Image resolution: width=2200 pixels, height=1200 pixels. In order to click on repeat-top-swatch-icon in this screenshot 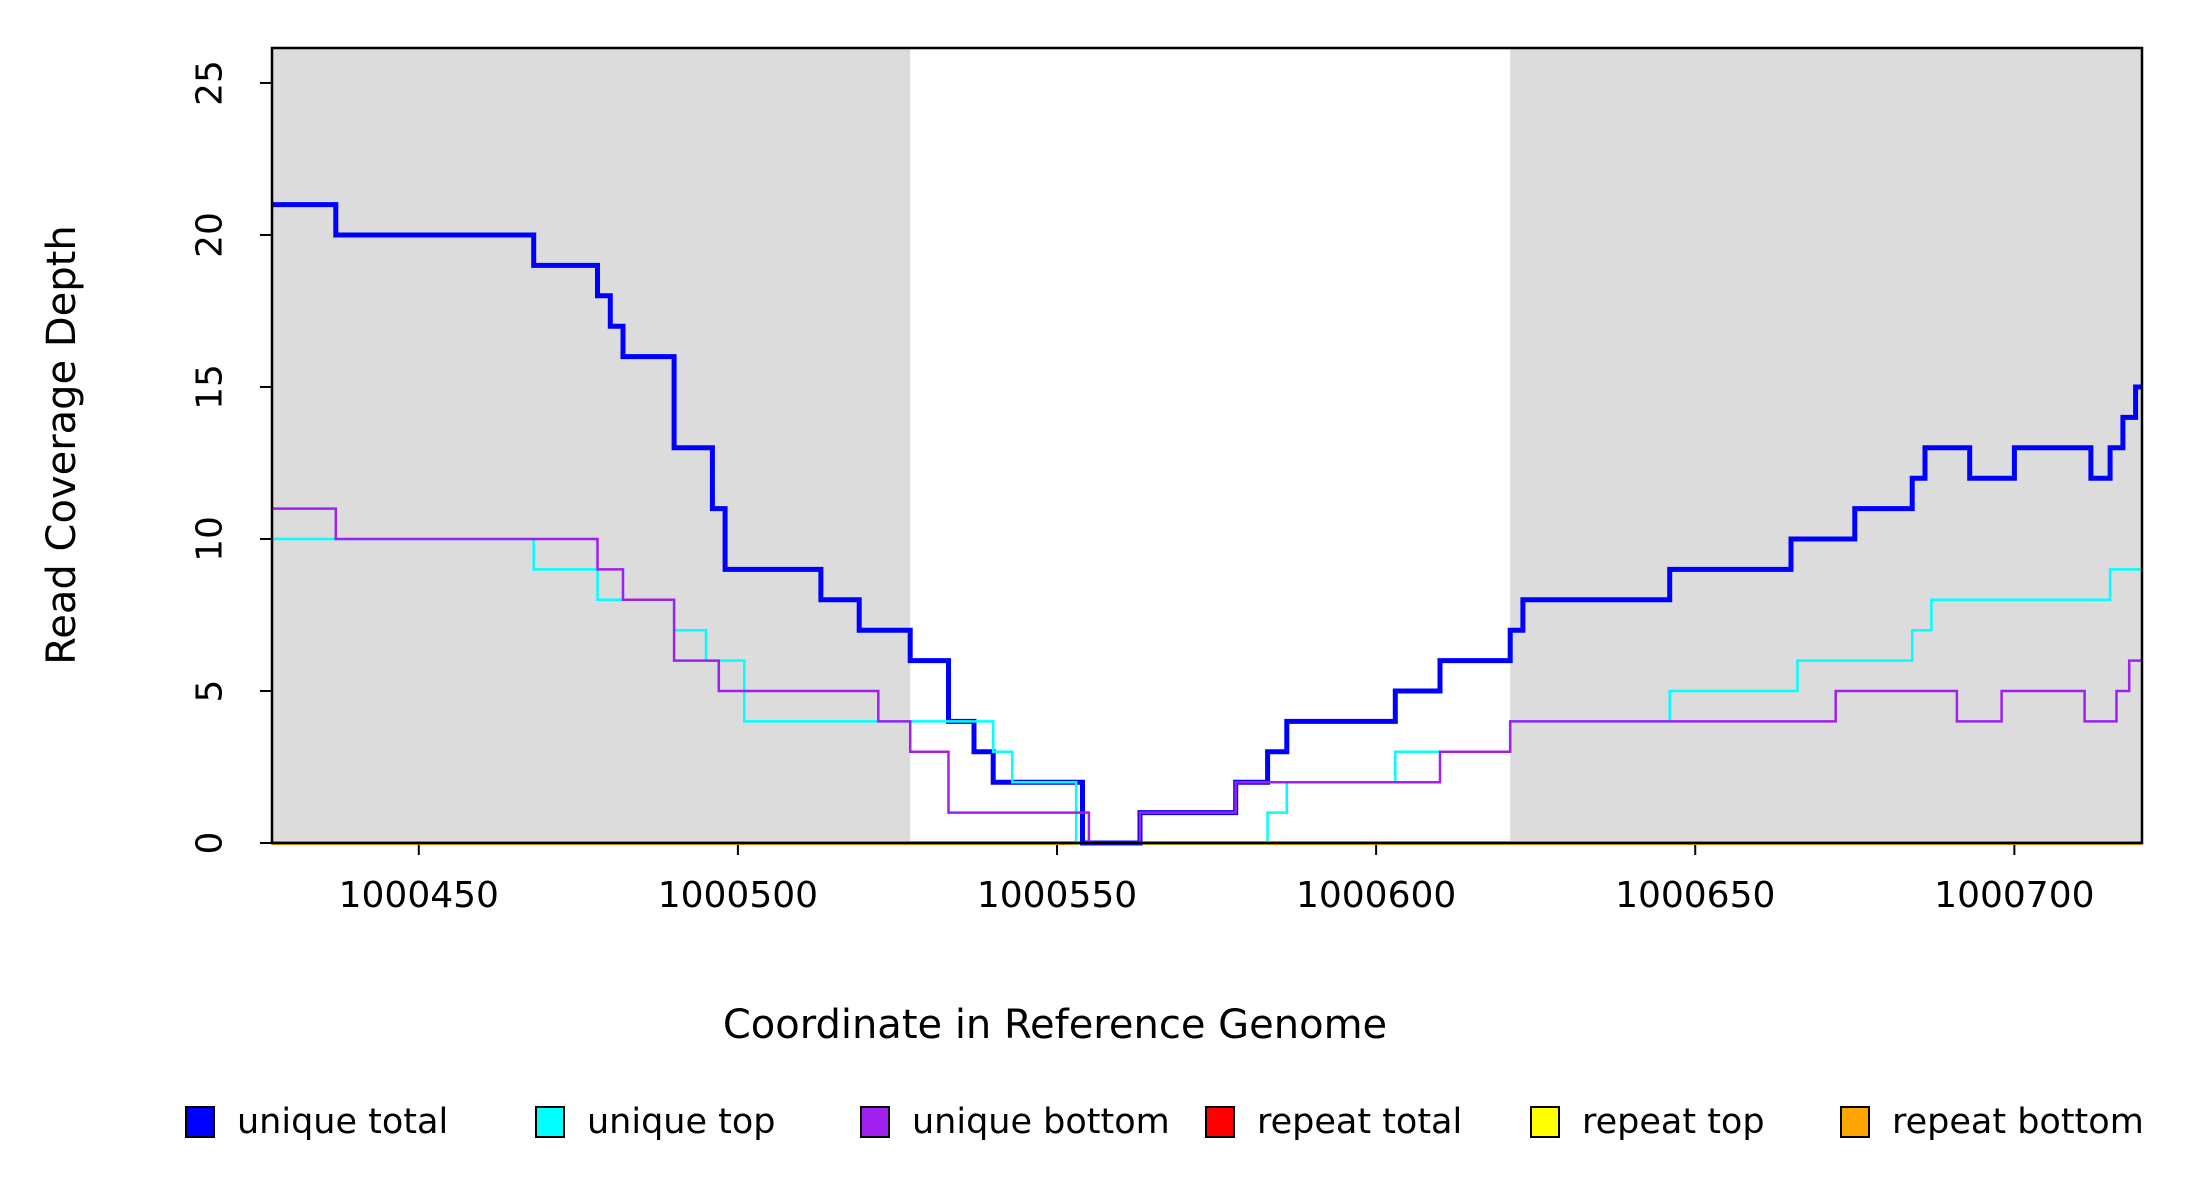, I will do `click(1545, 1122)`.